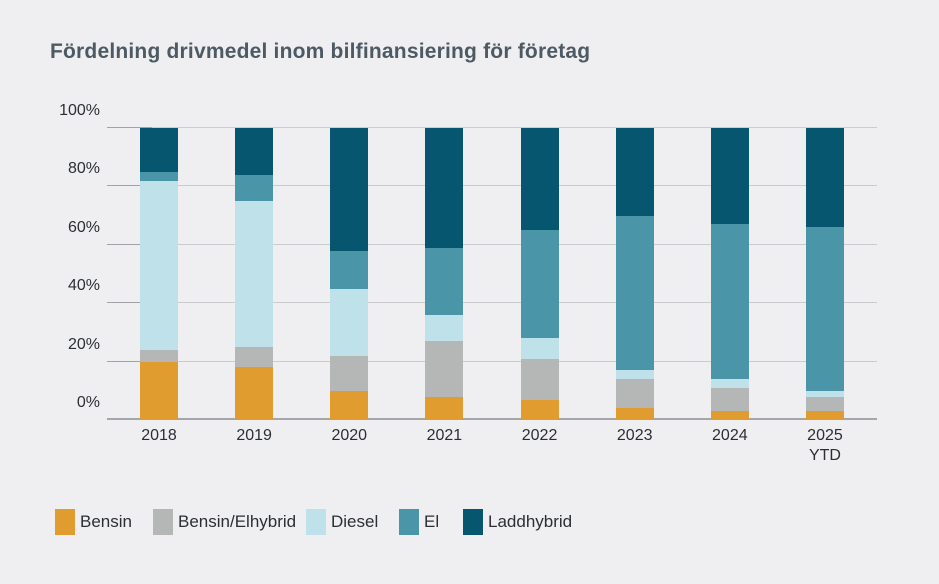 Image resolution: width=939 pixels, height=584 pixels. I want to click on bar-2023, so click(634, 274).